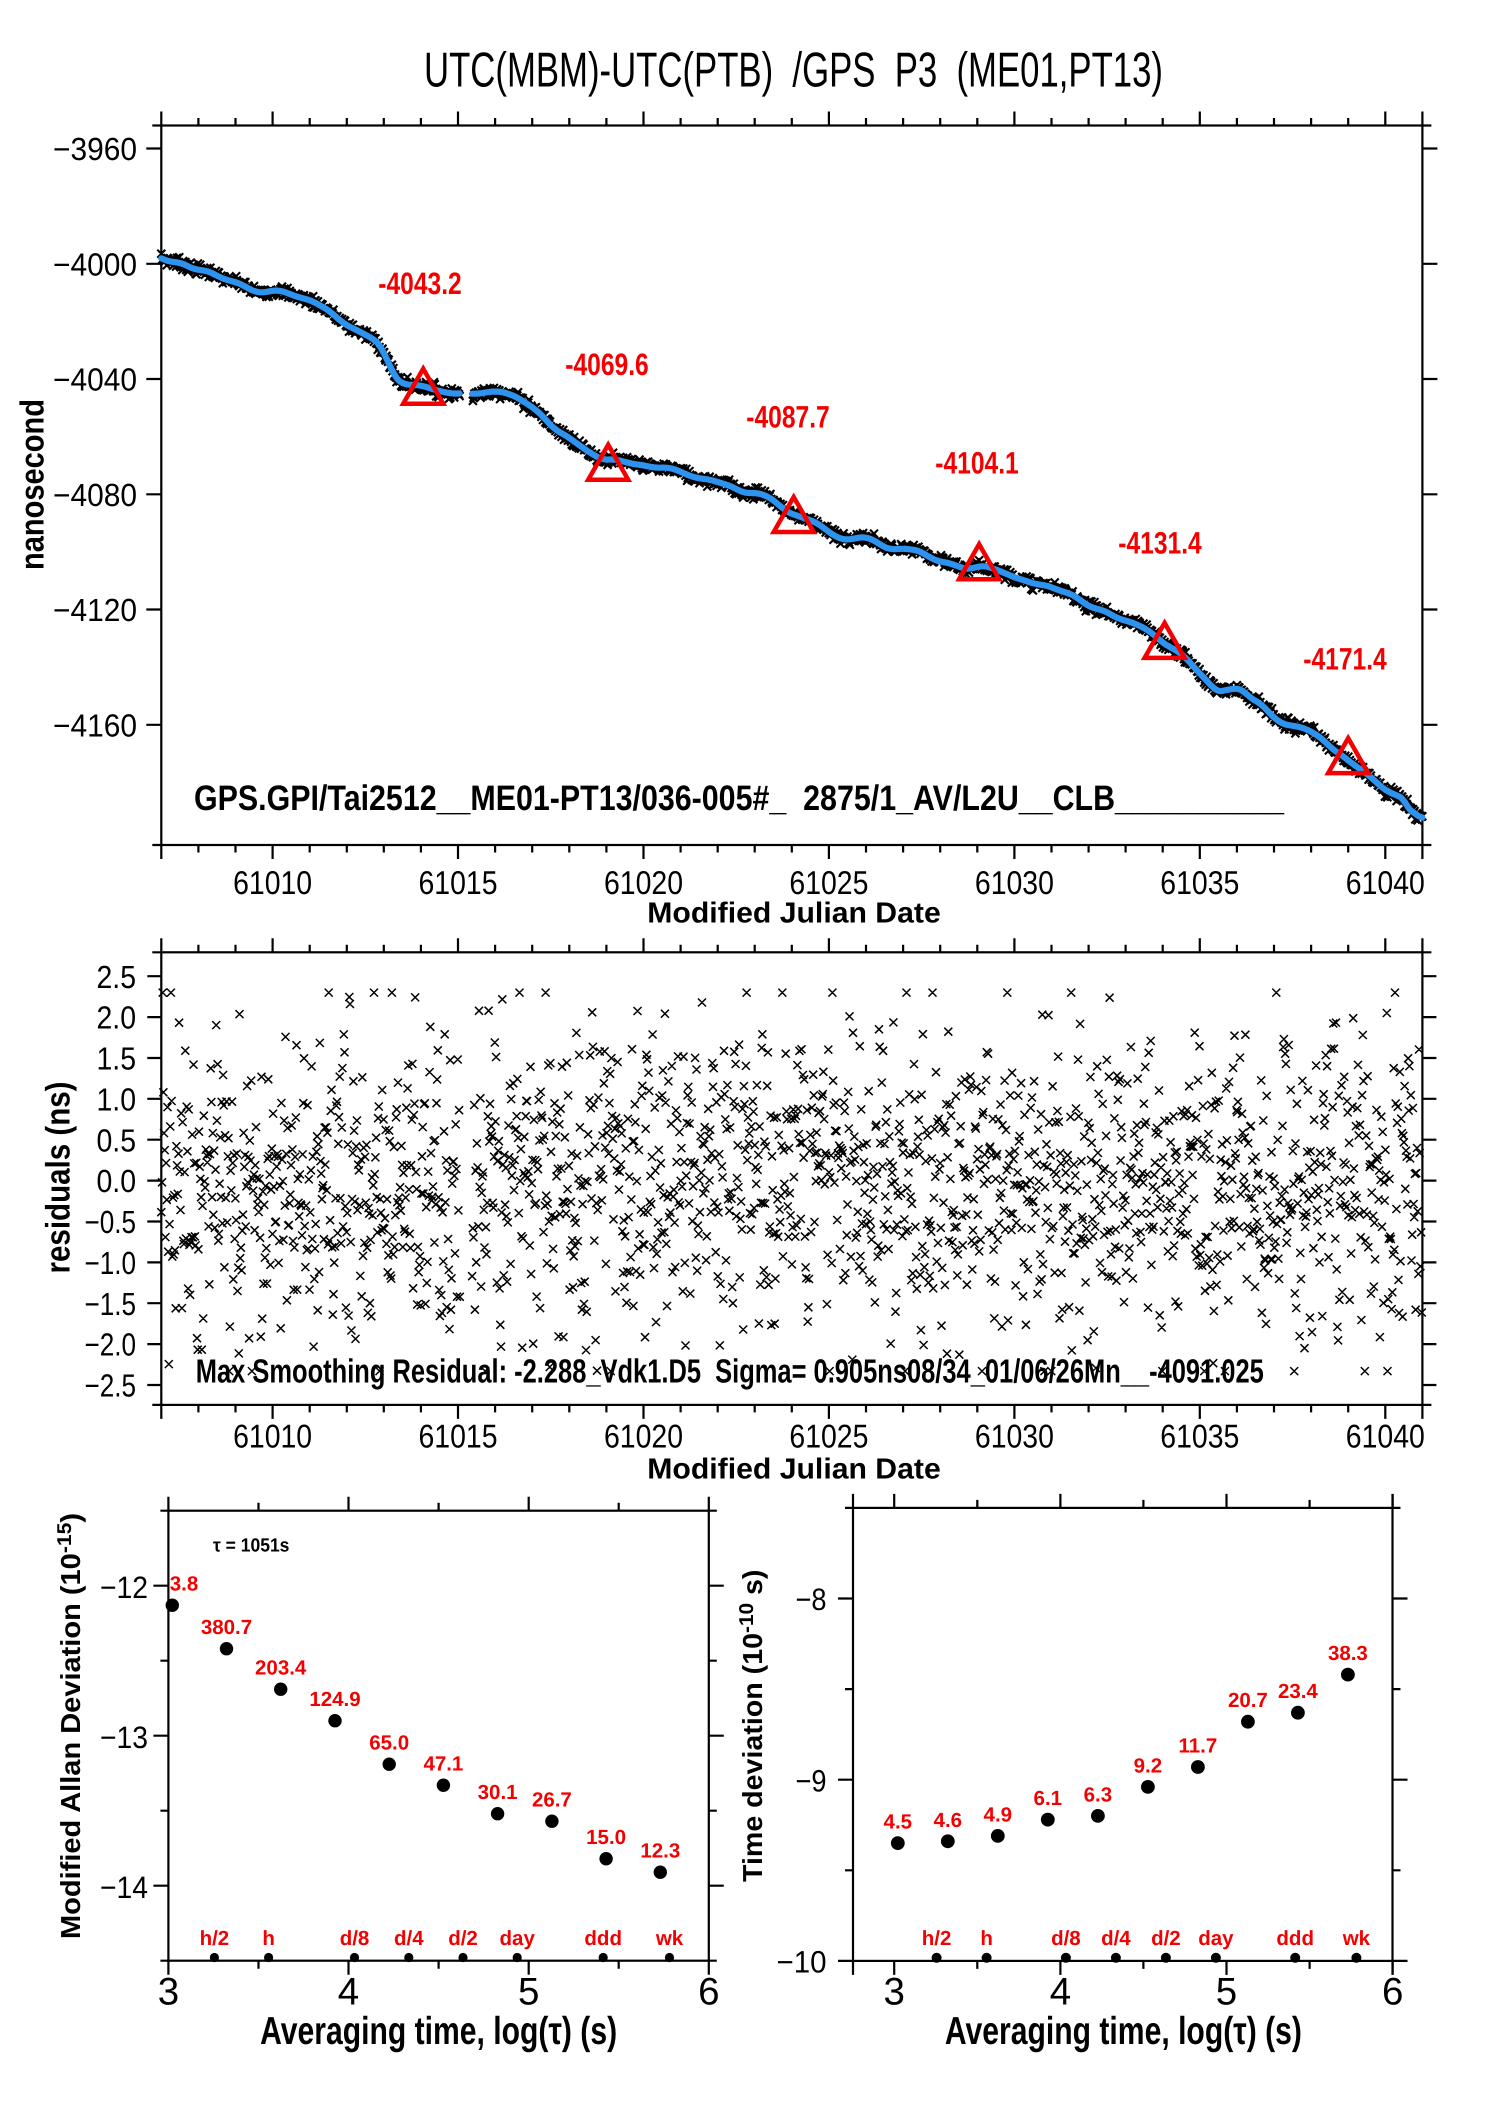  What do you see at coordinates (95, 264) in the screenshot?
I see `svg-text: −4000` at bounding box center [95, 264].